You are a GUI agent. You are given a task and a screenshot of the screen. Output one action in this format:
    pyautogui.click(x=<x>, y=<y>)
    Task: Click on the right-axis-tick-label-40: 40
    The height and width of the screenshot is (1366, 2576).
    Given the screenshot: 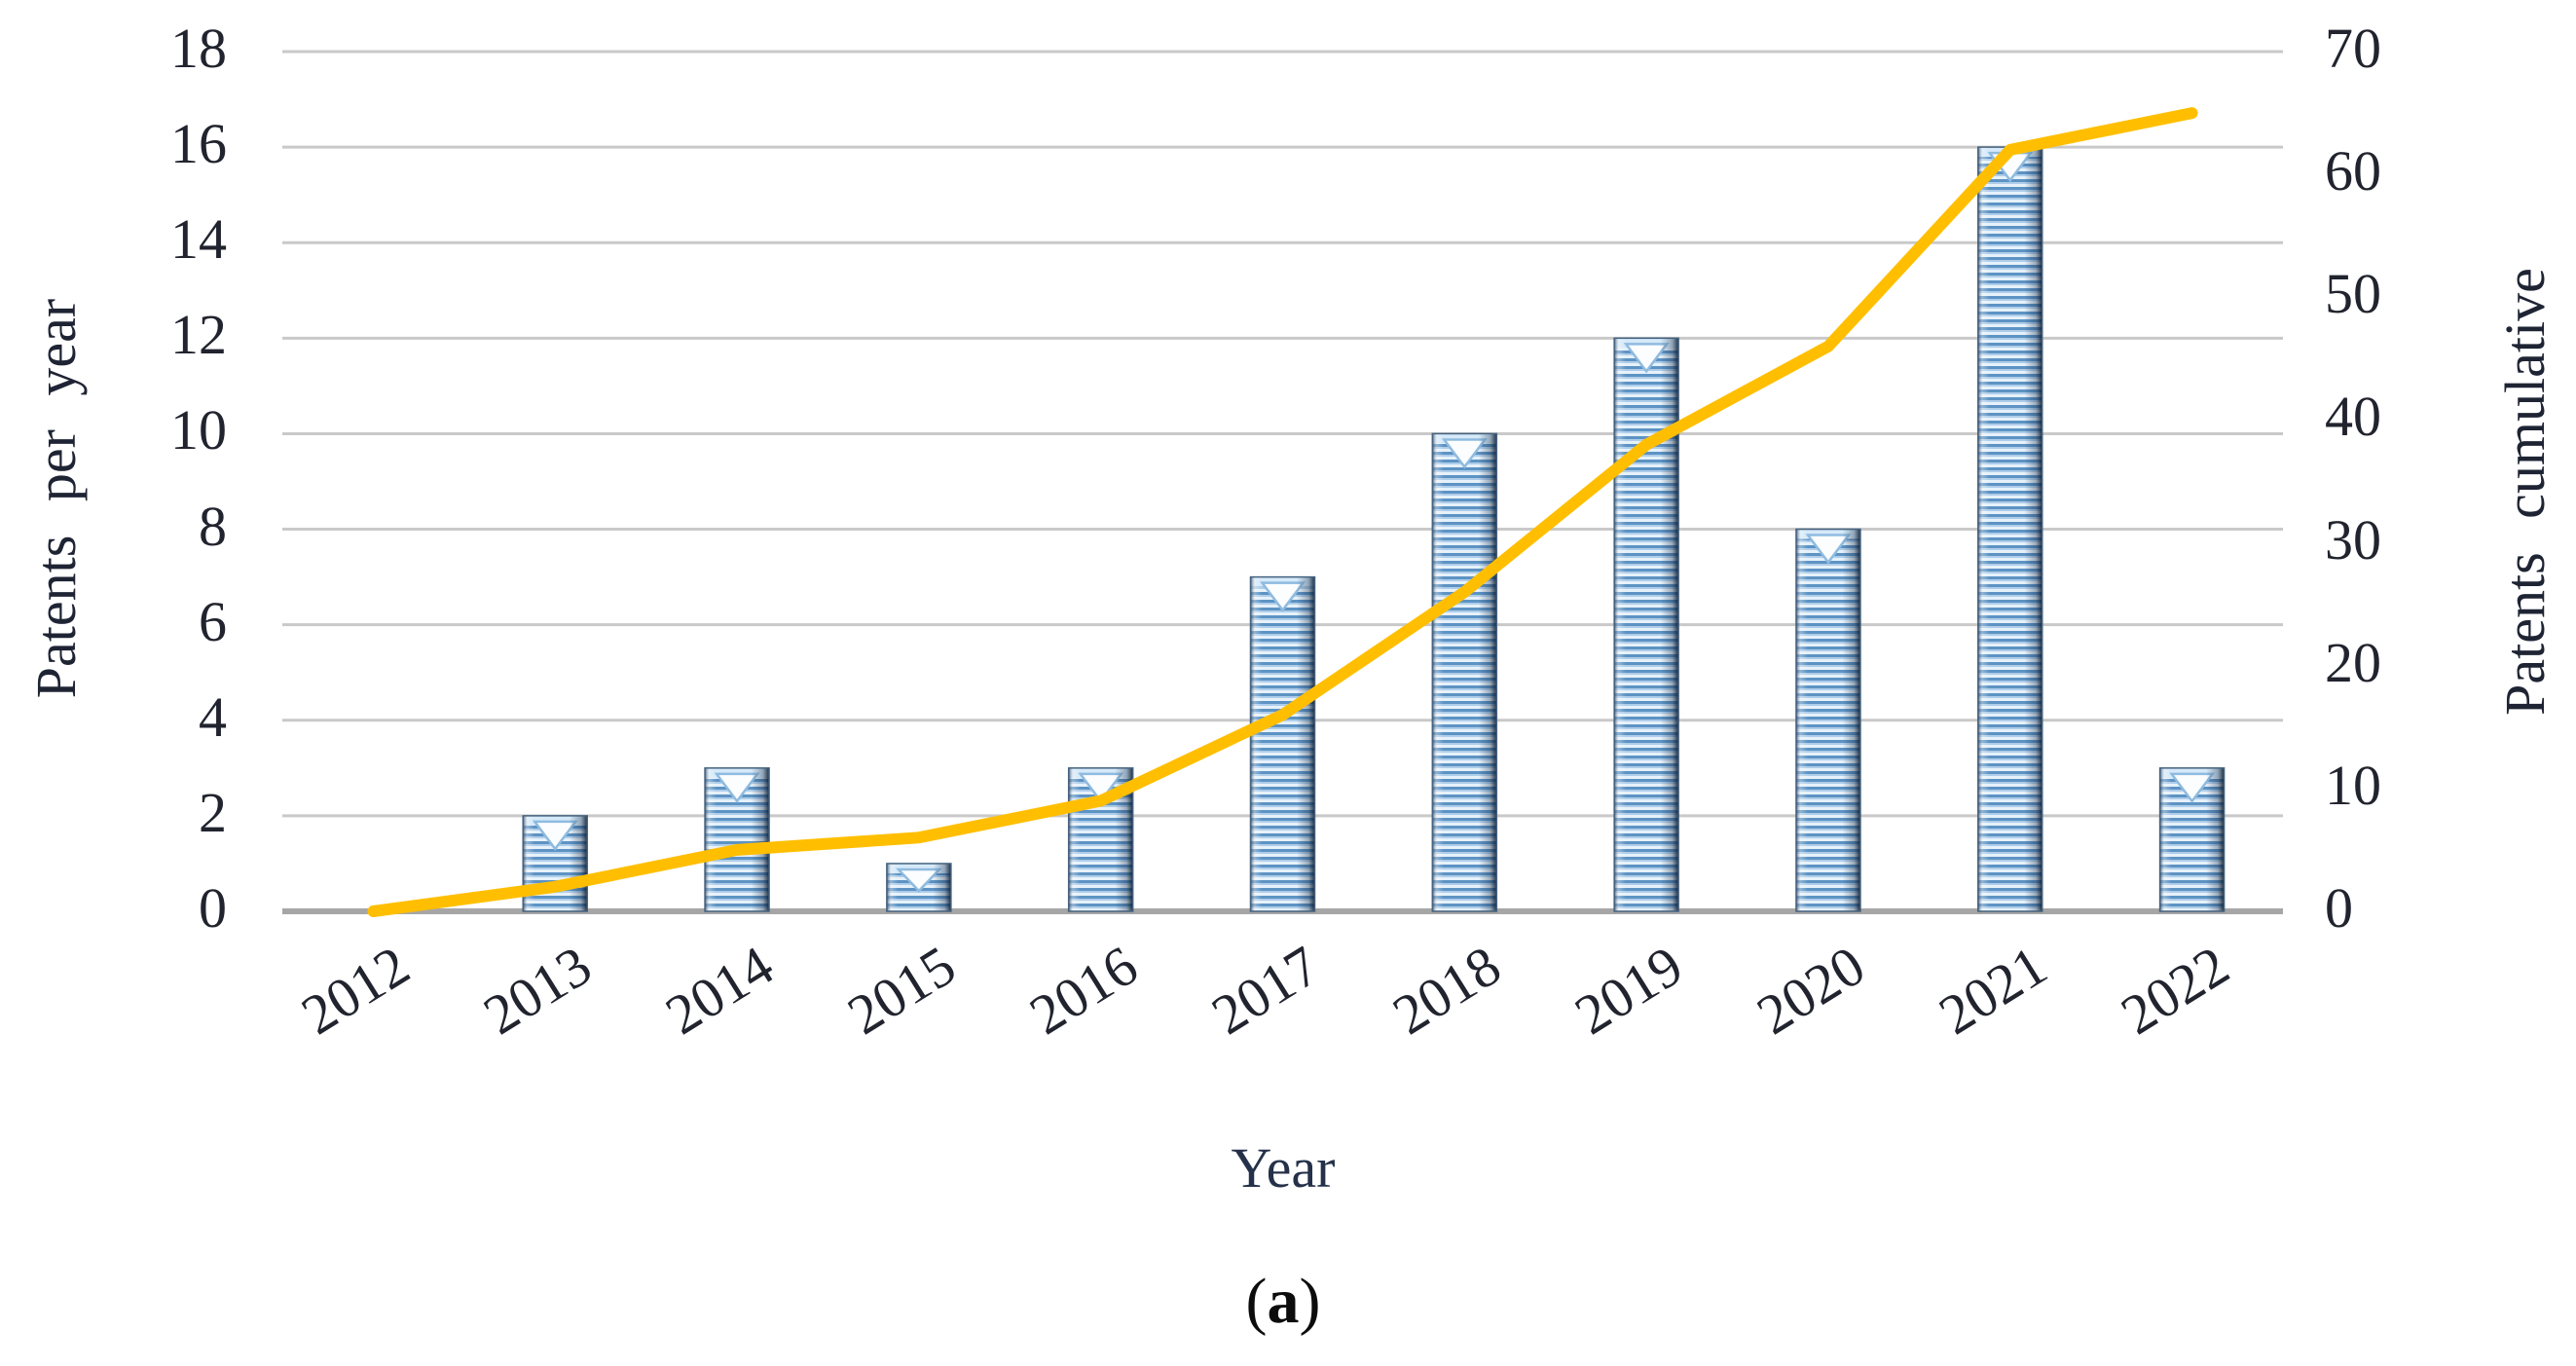 What is the action you would take?
    pyautogui.click(x=2353, y=417)
    